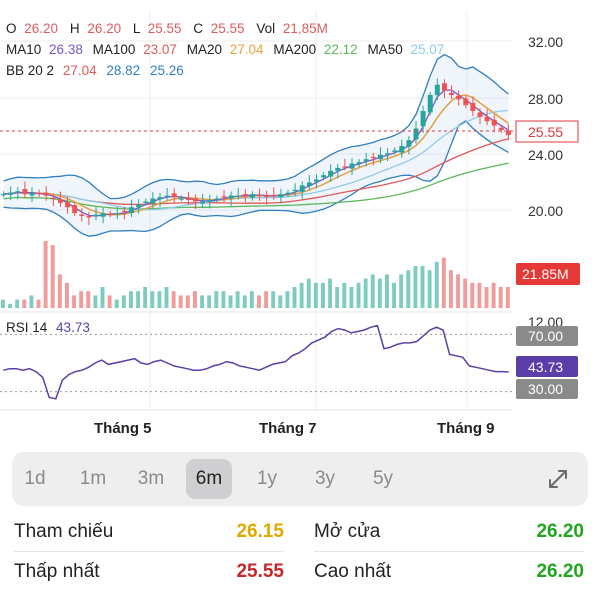  I want to click on range-button-1m: 1m, so click(93, 478).